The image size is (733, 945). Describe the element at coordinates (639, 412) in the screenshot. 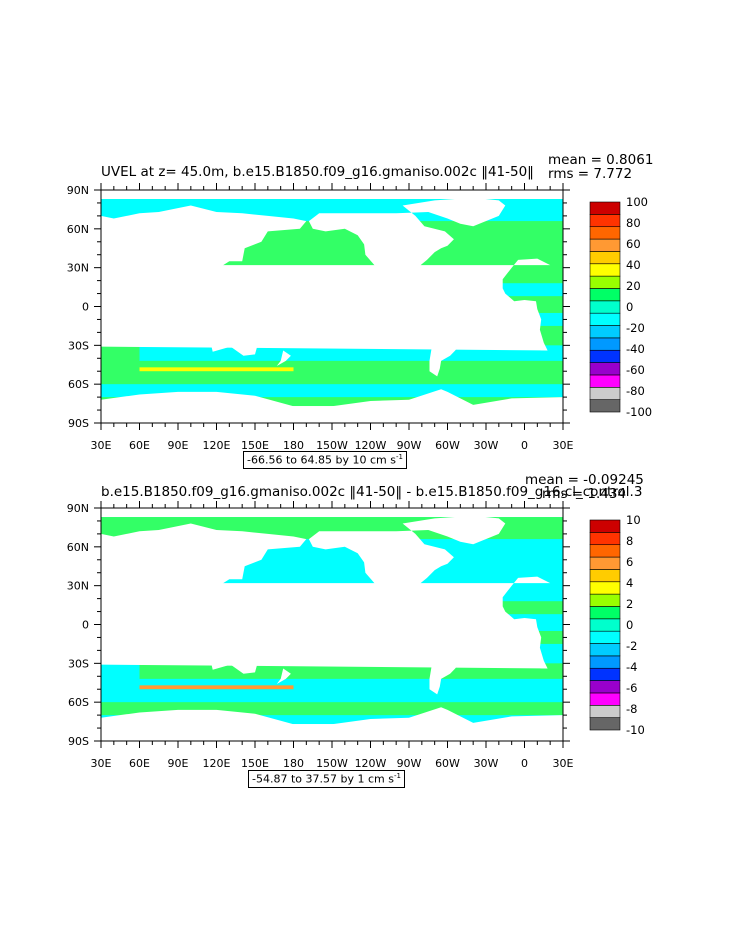

I see `colorbar-label: -100` at that location.